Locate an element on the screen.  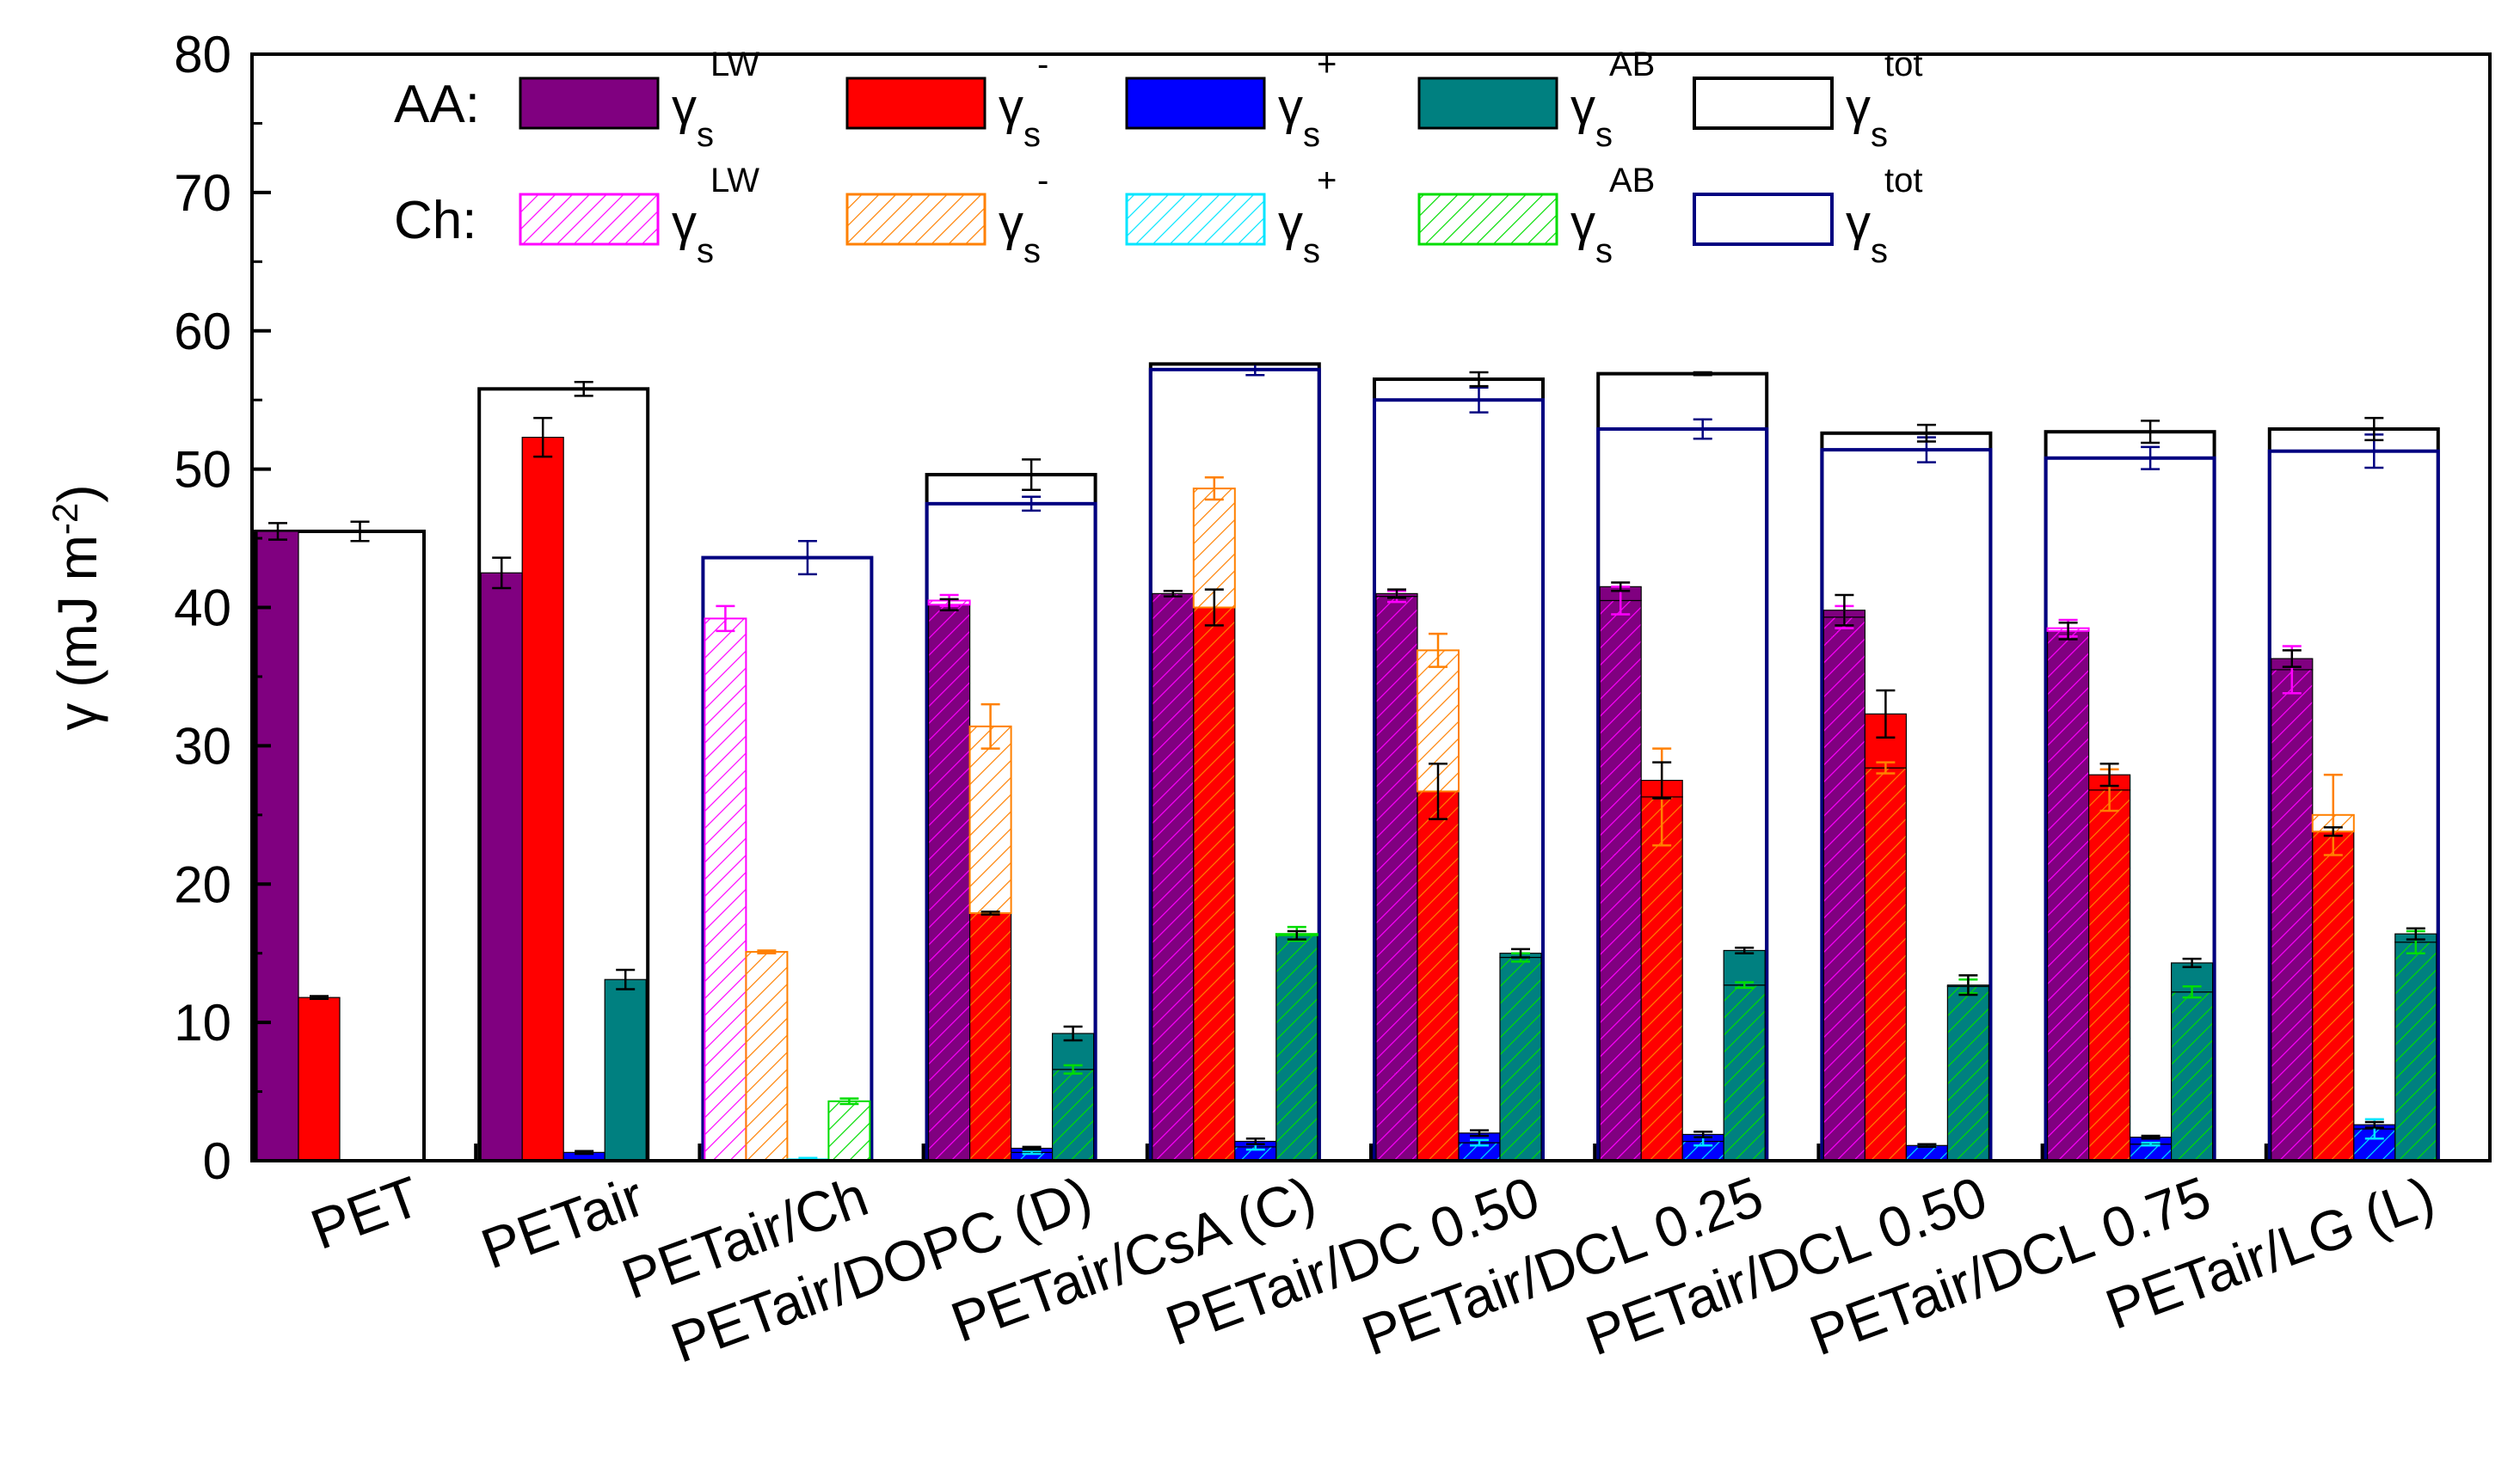
legend-swatch-Ch-plus is located at coordinates (1196, 219).